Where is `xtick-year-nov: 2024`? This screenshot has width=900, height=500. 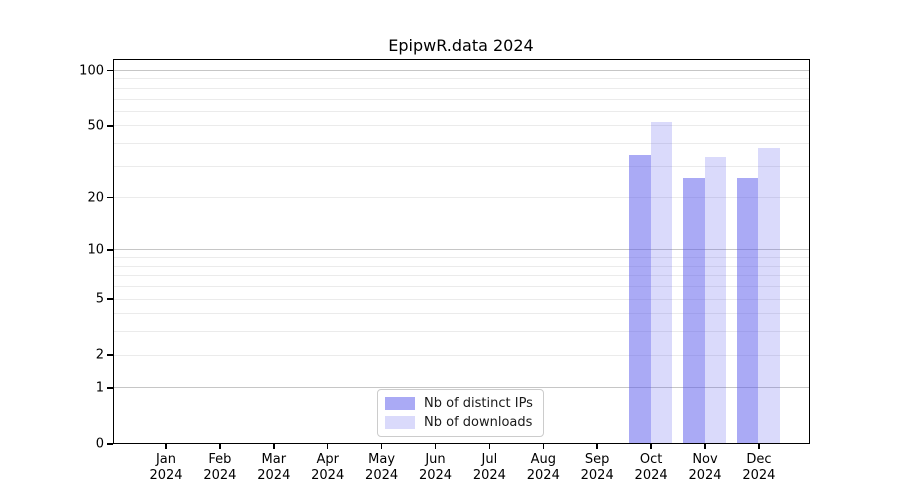 xtick-year-nov: 2024 is located at coordinates (705, 475).